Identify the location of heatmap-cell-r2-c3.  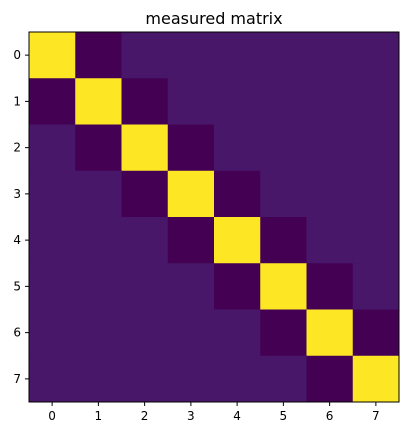
(191, 148).